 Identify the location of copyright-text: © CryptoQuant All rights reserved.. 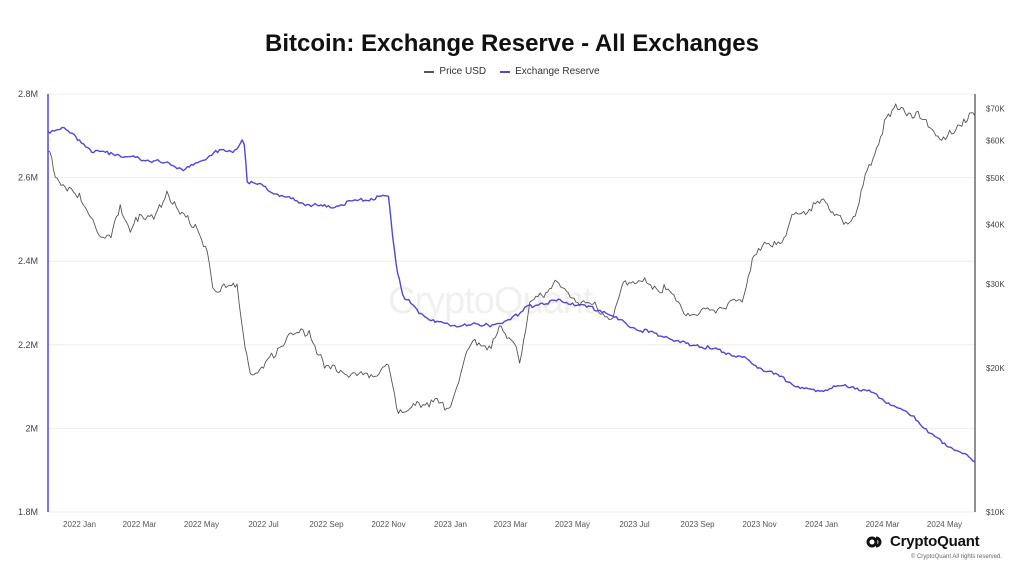
(956, 557).